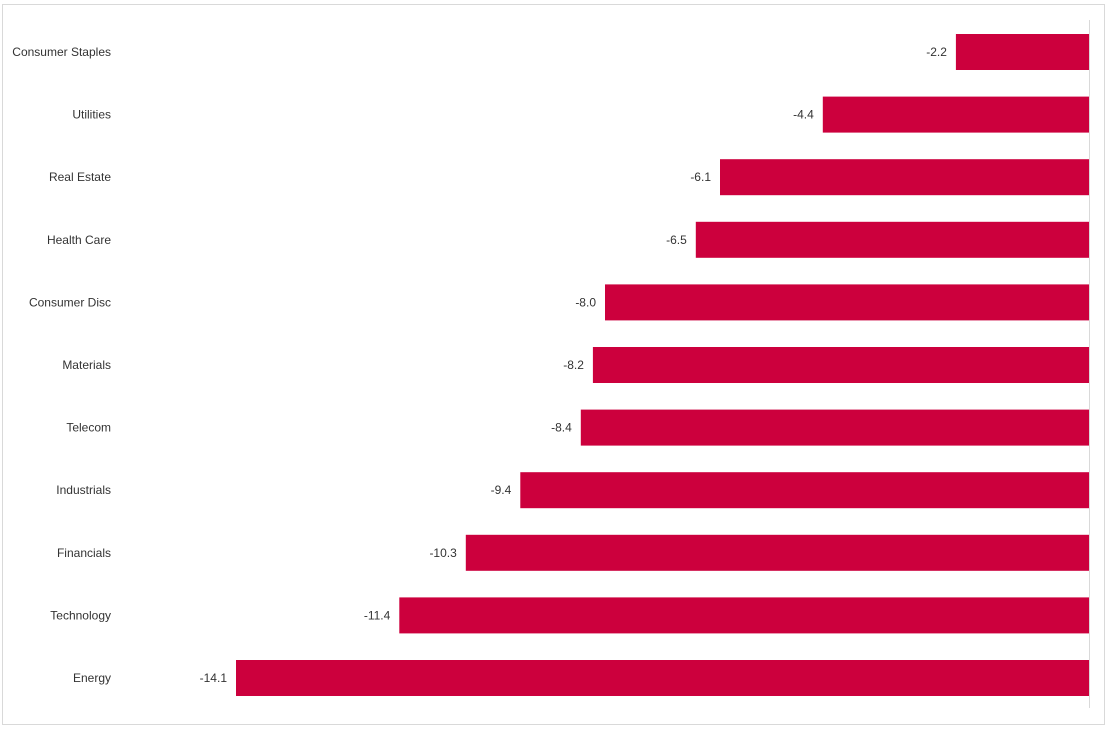 The width and height of the screenshot is (1111, 732). Describe the element at coordinates (804, 490) in the screenshot. I see `bar-industrials` at that location.